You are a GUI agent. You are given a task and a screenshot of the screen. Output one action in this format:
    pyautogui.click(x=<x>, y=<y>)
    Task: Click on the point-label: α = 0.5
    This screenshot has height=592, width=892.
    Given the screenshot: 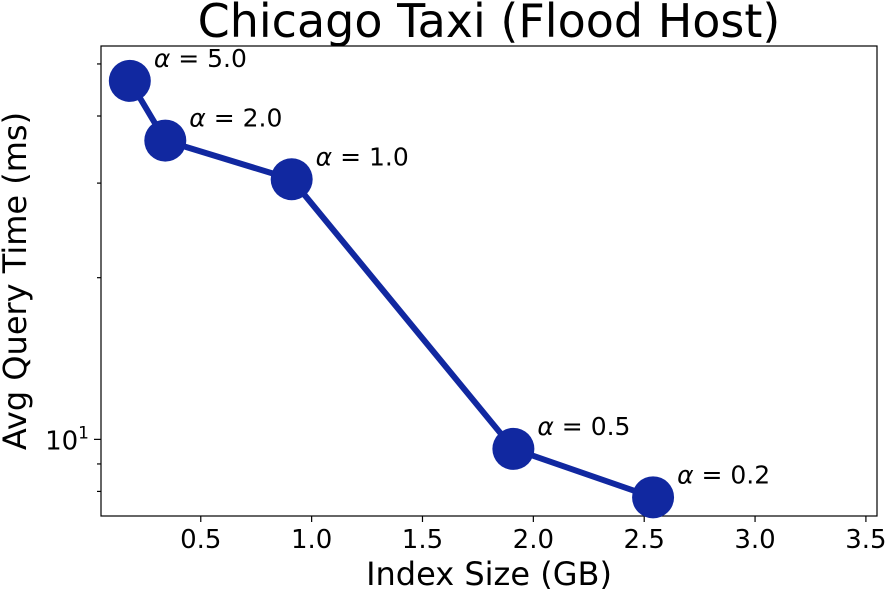 What is the action you would take?
    pyautogui.click(x=583, y=426)
    